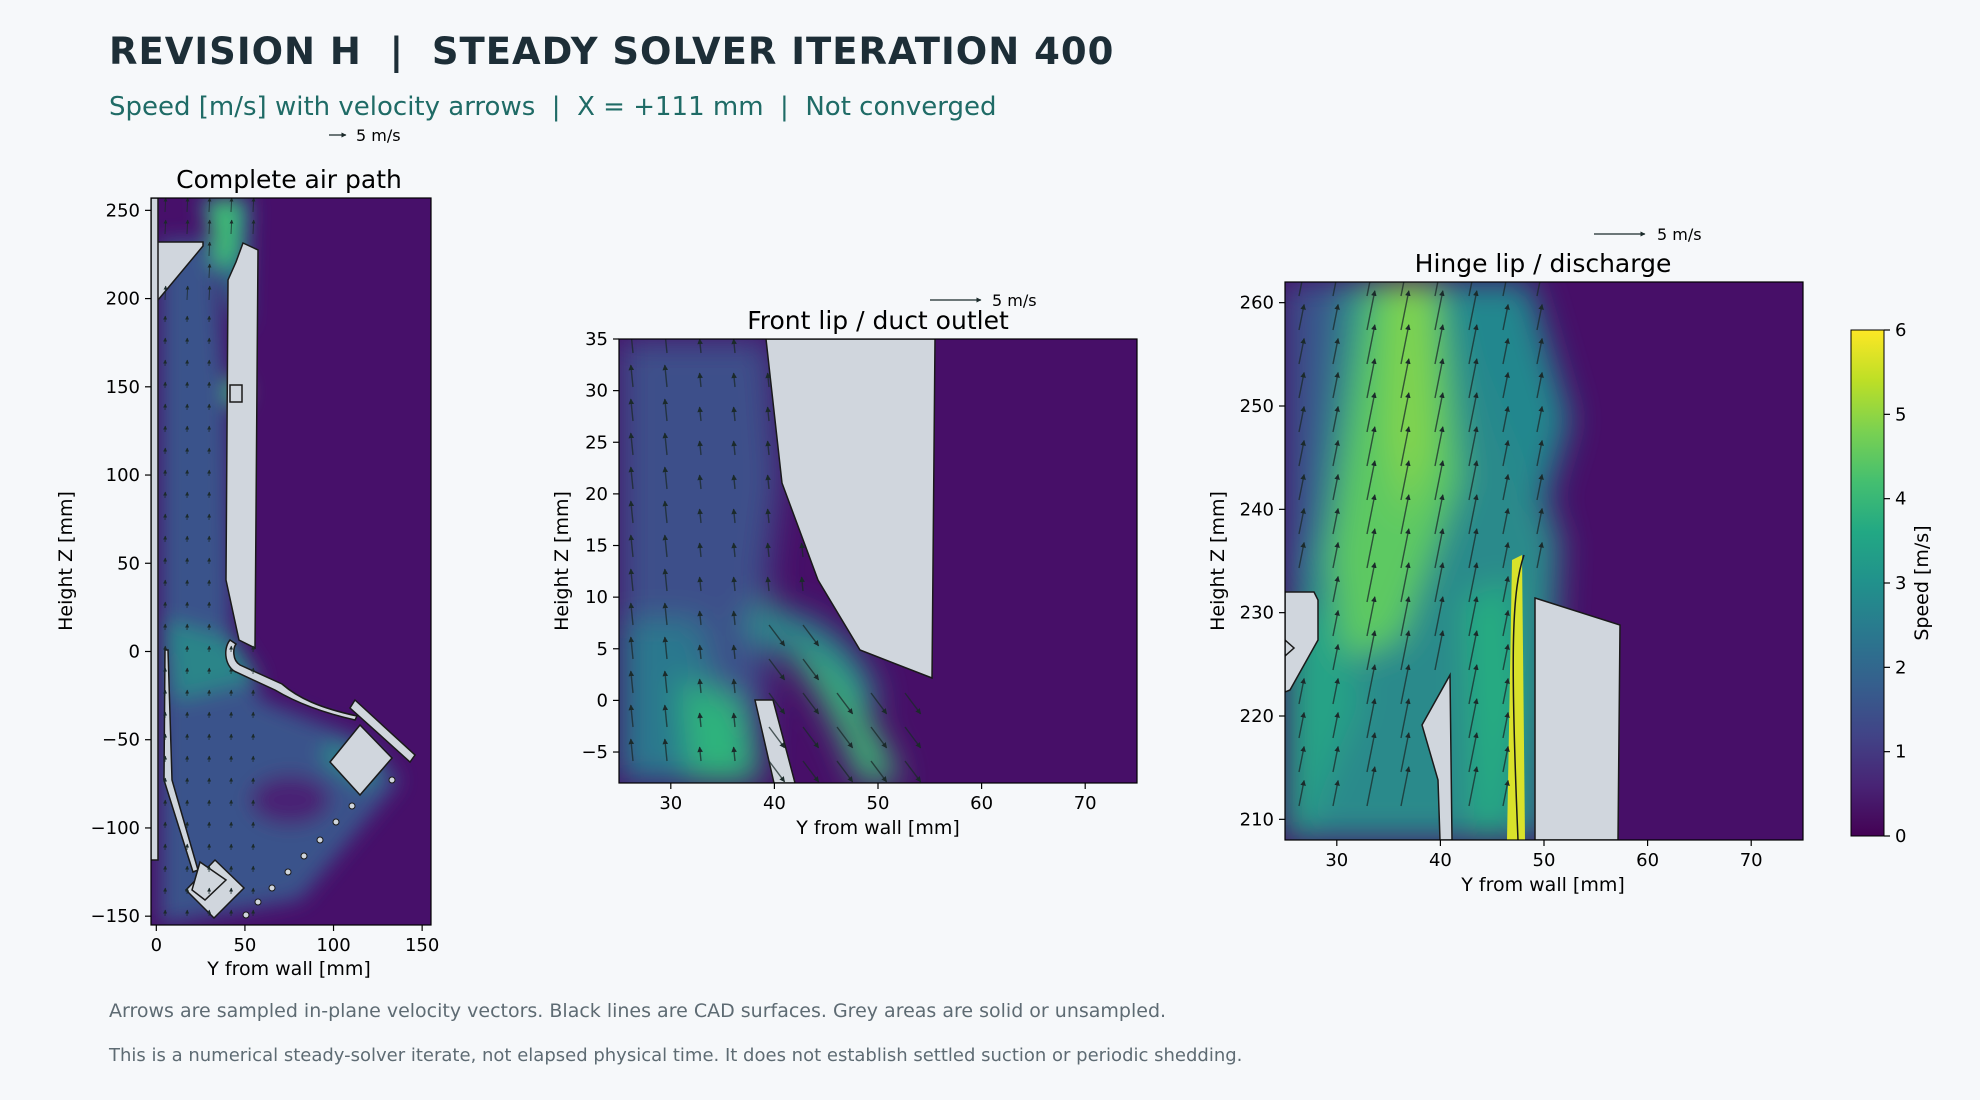 The width and height of the screenshot is (1980, 1100). Describe the element at coordinates (244, 945) in the screenshot. I see `x-tick-label: 50` at that location.